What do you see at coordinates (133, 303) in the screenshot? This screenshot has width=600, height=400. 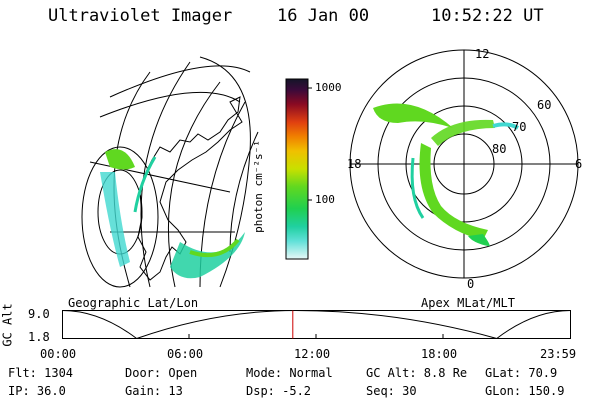 I see `geo-panel-label: Geographic Lat/Lon` at bounding box center [133, 303].